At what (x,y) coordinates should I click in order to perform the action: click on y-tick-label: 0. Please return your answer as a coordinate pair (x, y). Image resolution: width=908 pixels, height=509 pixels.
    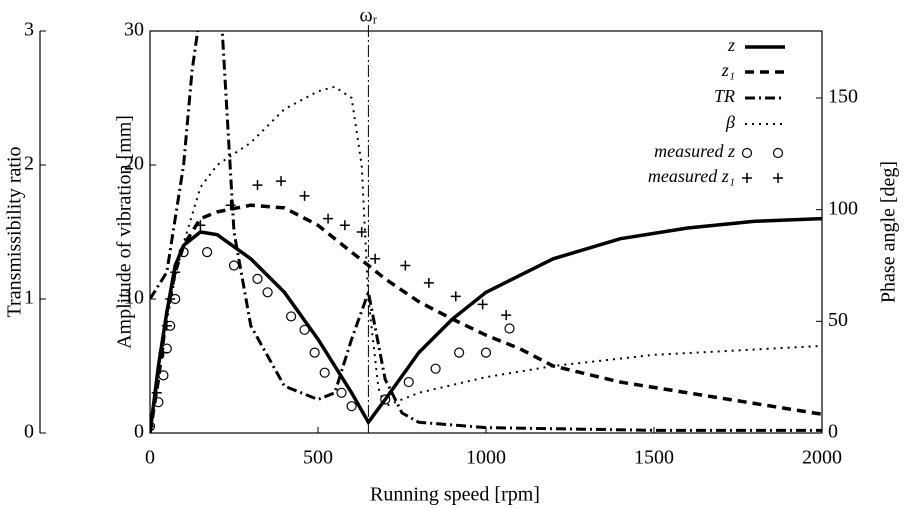
    Looking at the image, I should click on (139, 432).